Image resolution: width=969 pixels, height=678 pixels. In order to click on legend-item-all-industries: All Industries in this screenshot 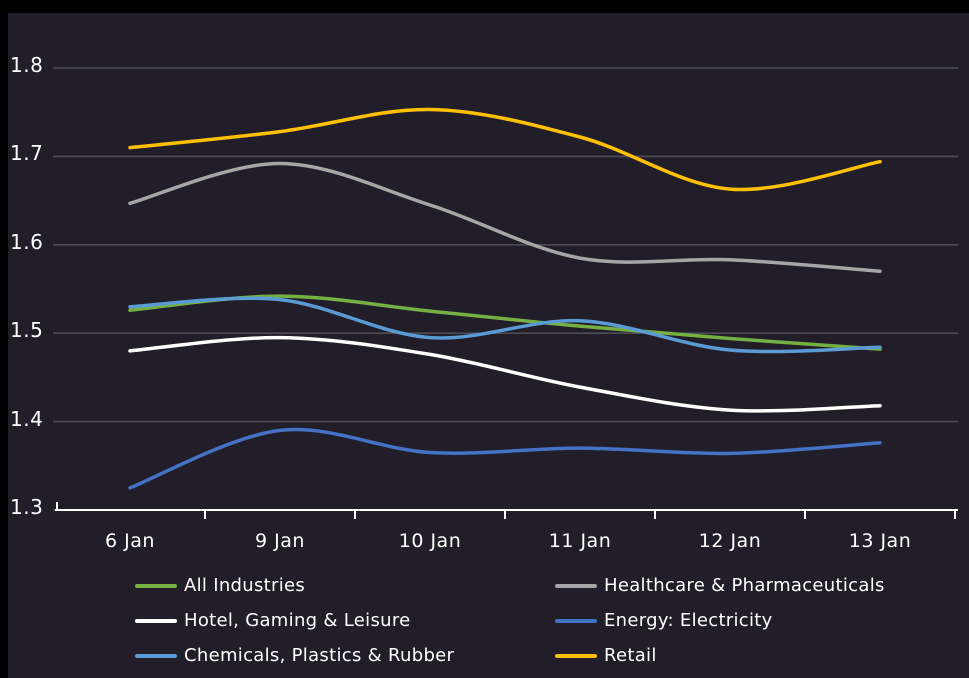, I will do `click(345, 585)`.